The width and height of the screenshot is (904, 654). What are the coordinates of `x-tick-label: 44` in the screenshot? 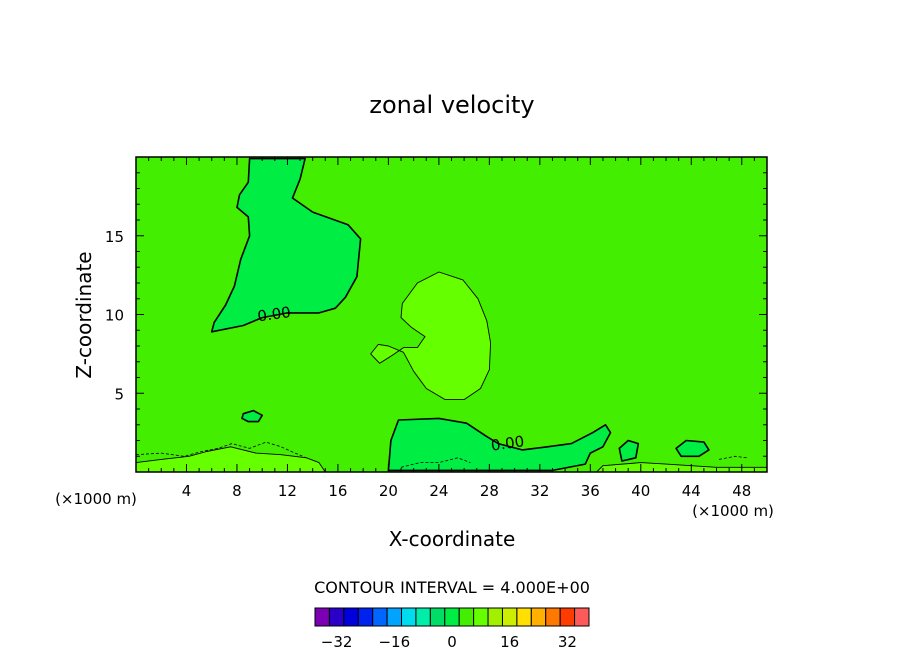 It's located at (691, 491).